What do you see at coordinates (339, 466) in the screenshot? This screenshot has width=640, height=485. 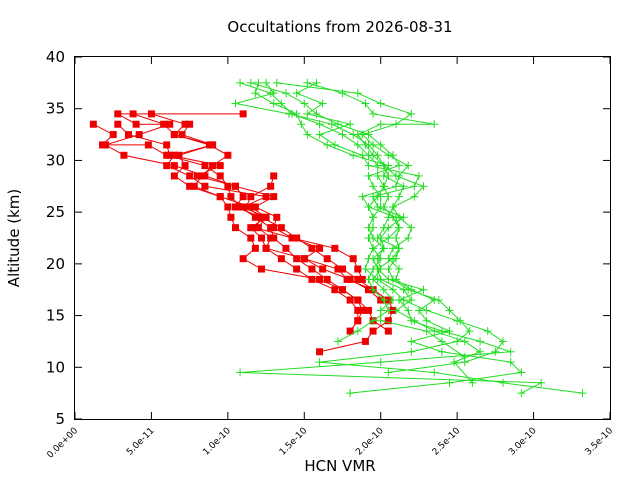 I see `x-axis-label: HCN VMR` at bounding box center [339, 466].